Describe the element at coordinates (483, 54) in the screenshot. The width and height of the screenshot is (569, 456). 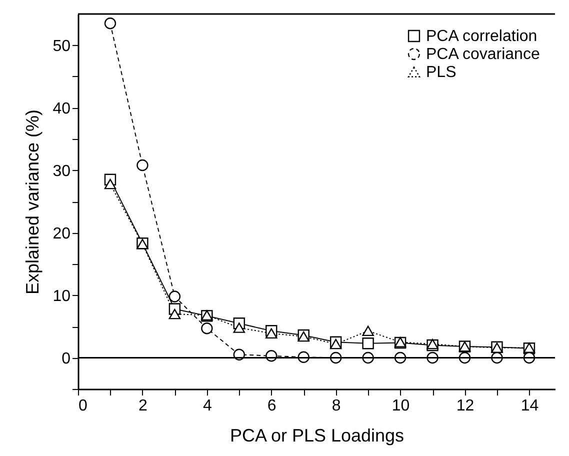
I see `legend-label: PCA covariance` at that location.